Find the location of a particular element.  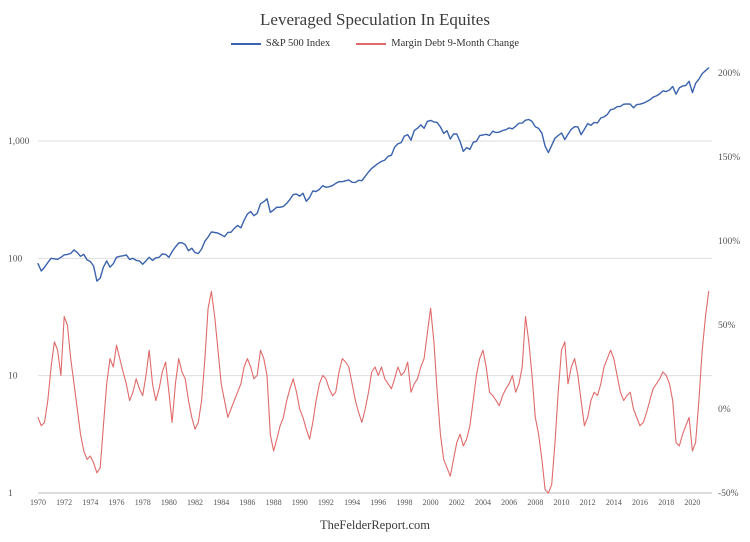

svg-text: 1994 is located at coordinates (352, 502).